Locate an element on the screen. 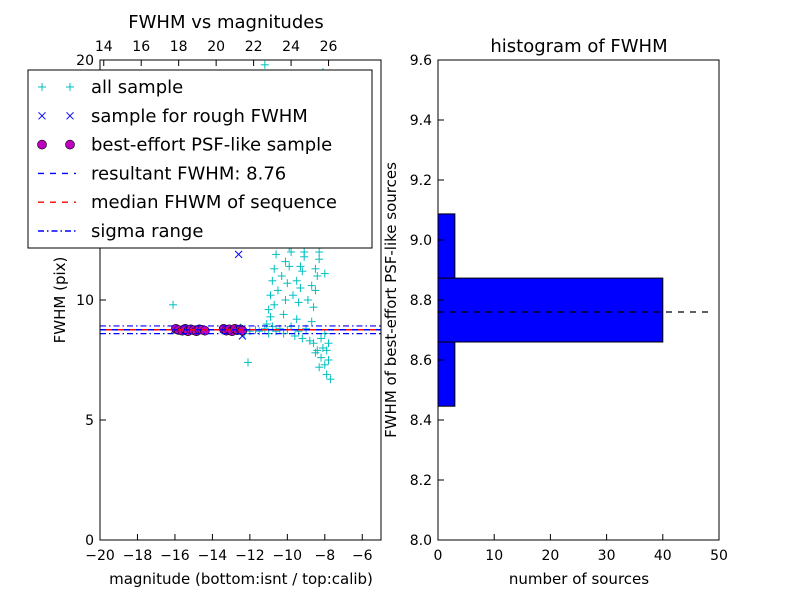 The width and height of the screenshot is (800, 600). x-tick-label: −10 is located at coordinates (288, 556).